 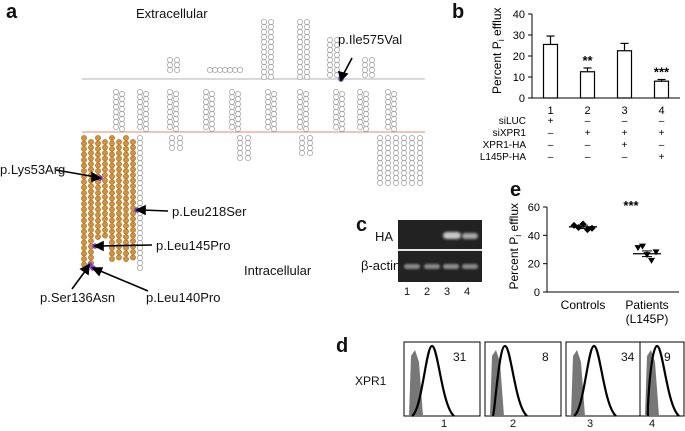 What do you see at coordinates (652, 424) in the screenshot?
I see `flow-lane-4: 4` at bounding box center [652, 424].